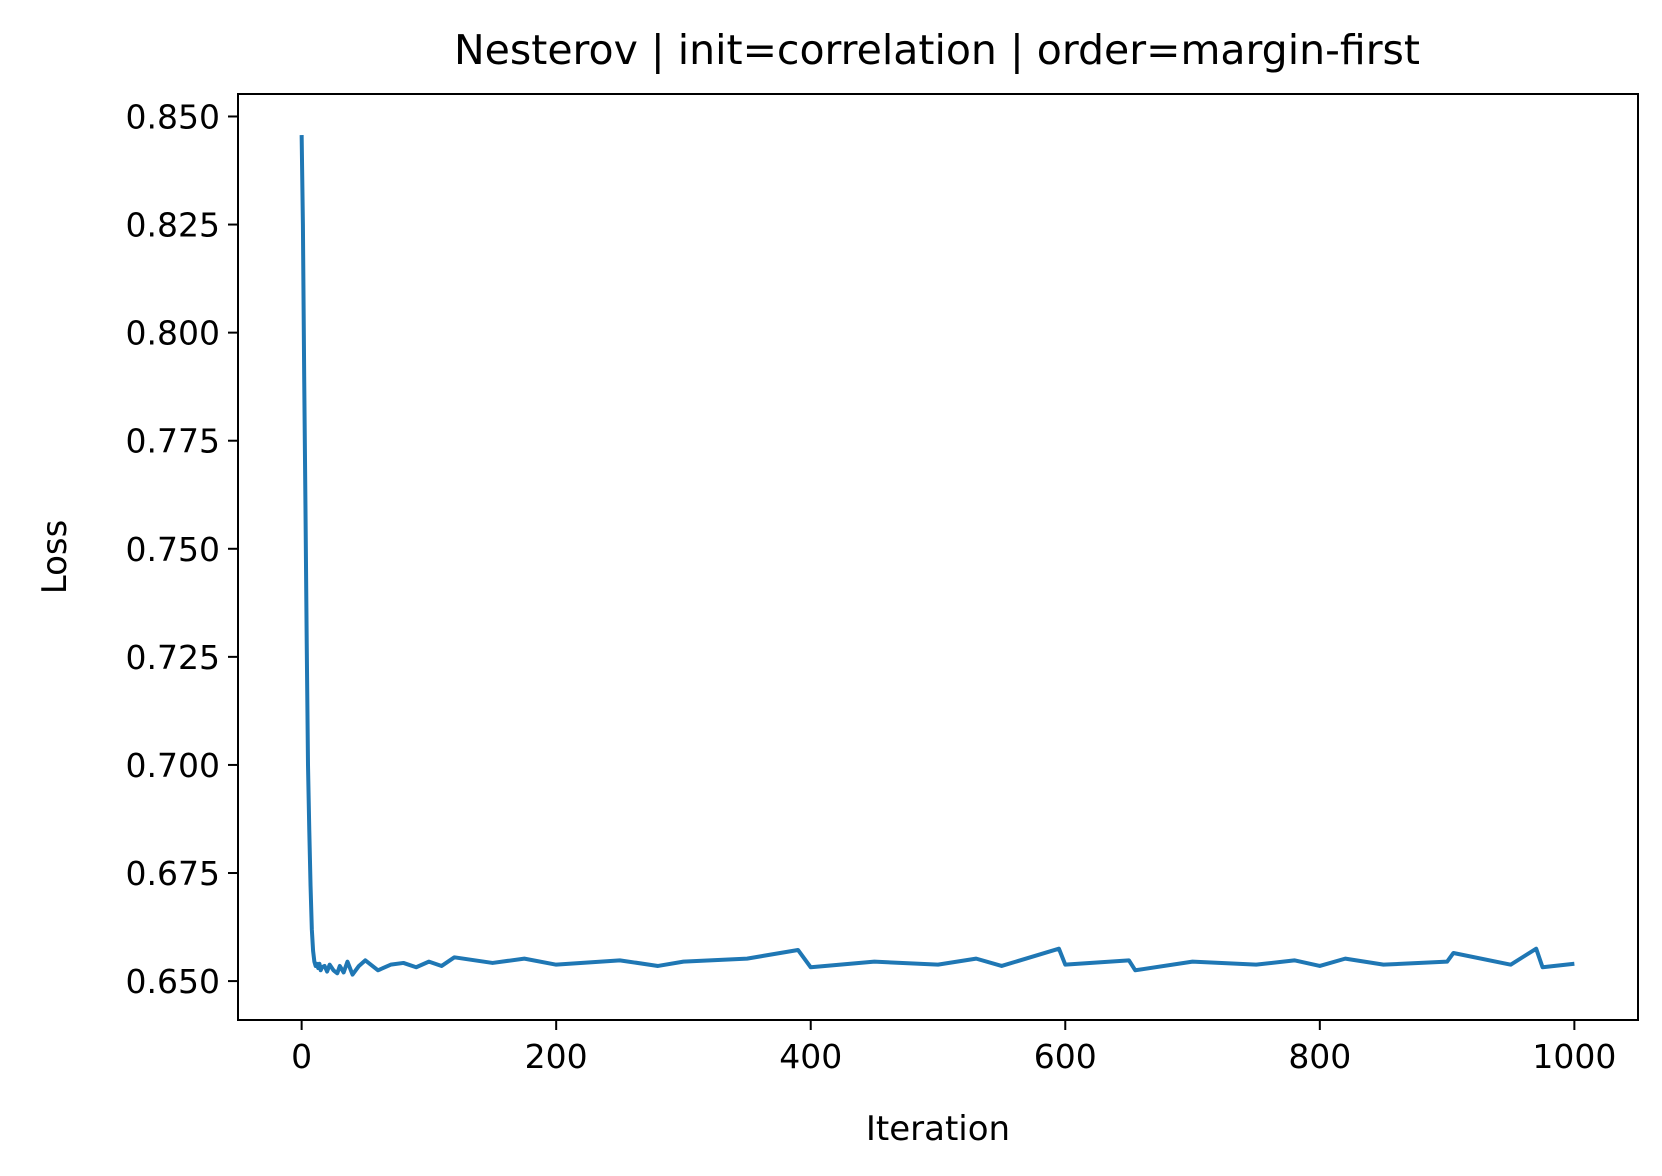  Describe the element at coordinates (173, 441) in the screenshot. I see `y-tick-label: 0.775` at that location.